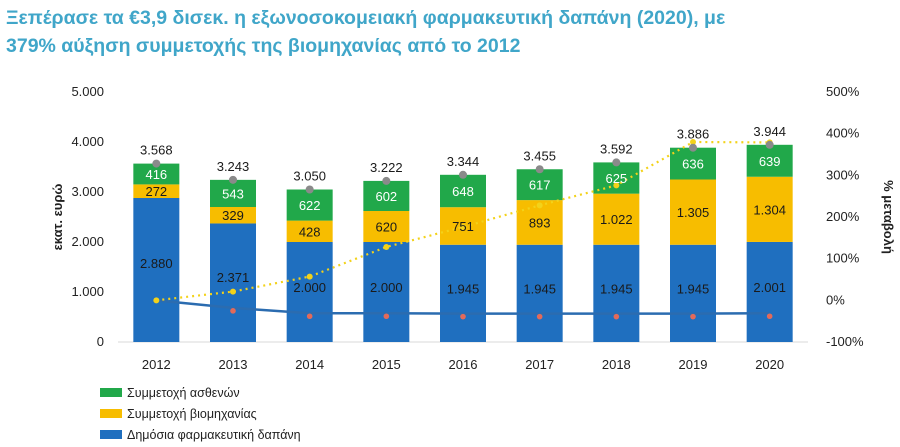  I want to click on segment-value-label: 617, so click(540, 185).